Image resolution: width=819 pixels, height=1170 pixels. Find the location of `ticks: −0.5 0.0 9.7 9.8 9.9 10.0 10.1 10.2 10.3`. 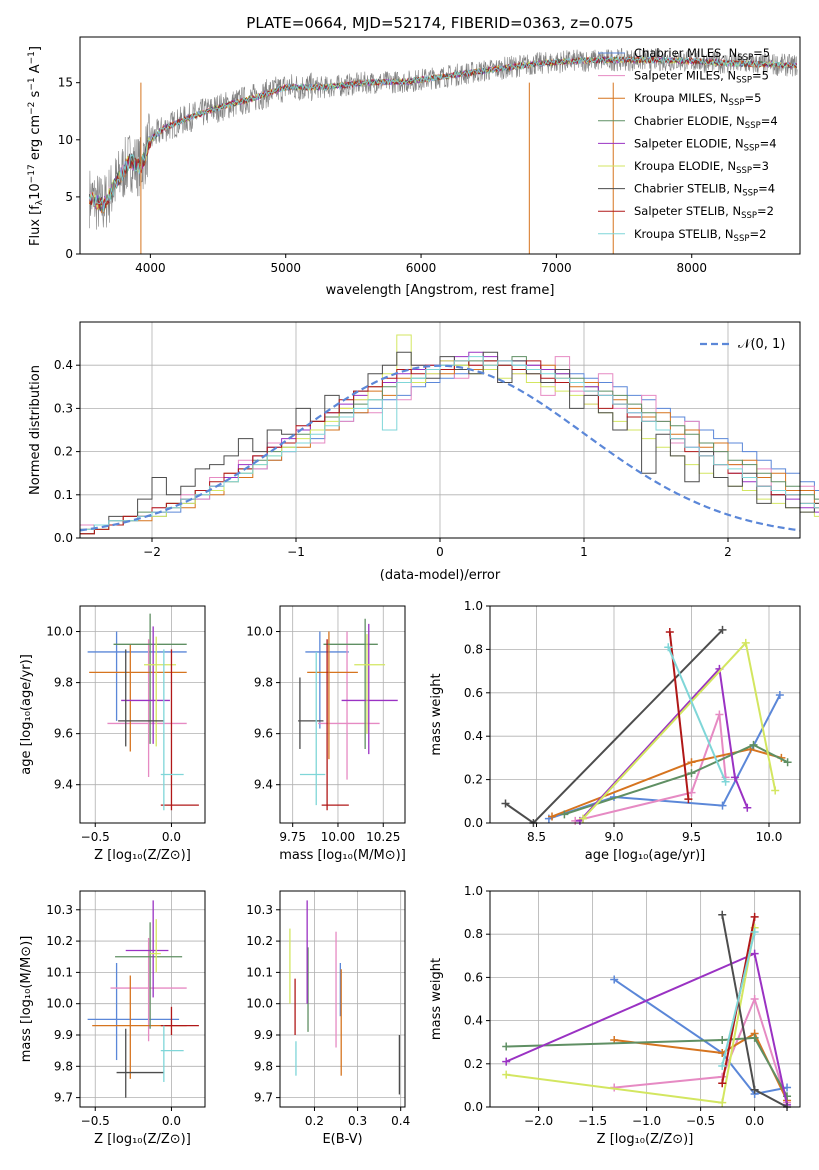

ticks: −0.5 0.0 9.7 9.8 9.9 10.0 10.1 10.2 10.3 is located at coordinates (113, 1015).